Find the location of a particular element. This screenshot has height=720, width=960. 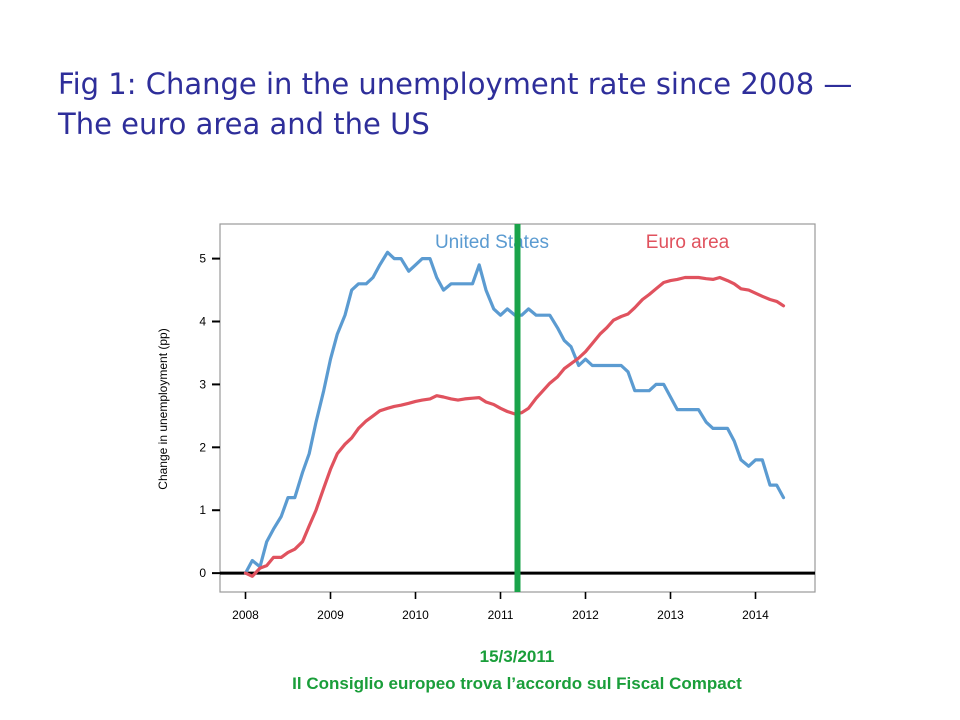

x-tick-label: 2013 is located at coordinates (670, 615).